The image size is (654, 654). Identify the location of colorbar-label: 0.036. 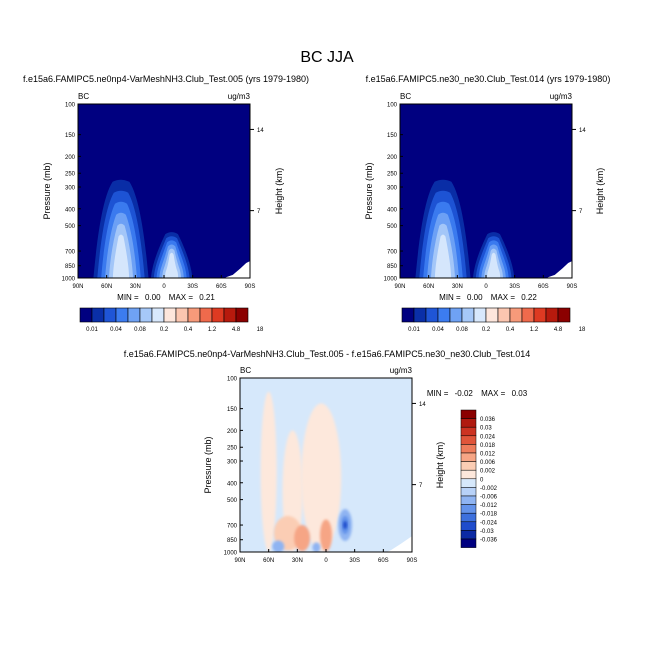
(488, 420).